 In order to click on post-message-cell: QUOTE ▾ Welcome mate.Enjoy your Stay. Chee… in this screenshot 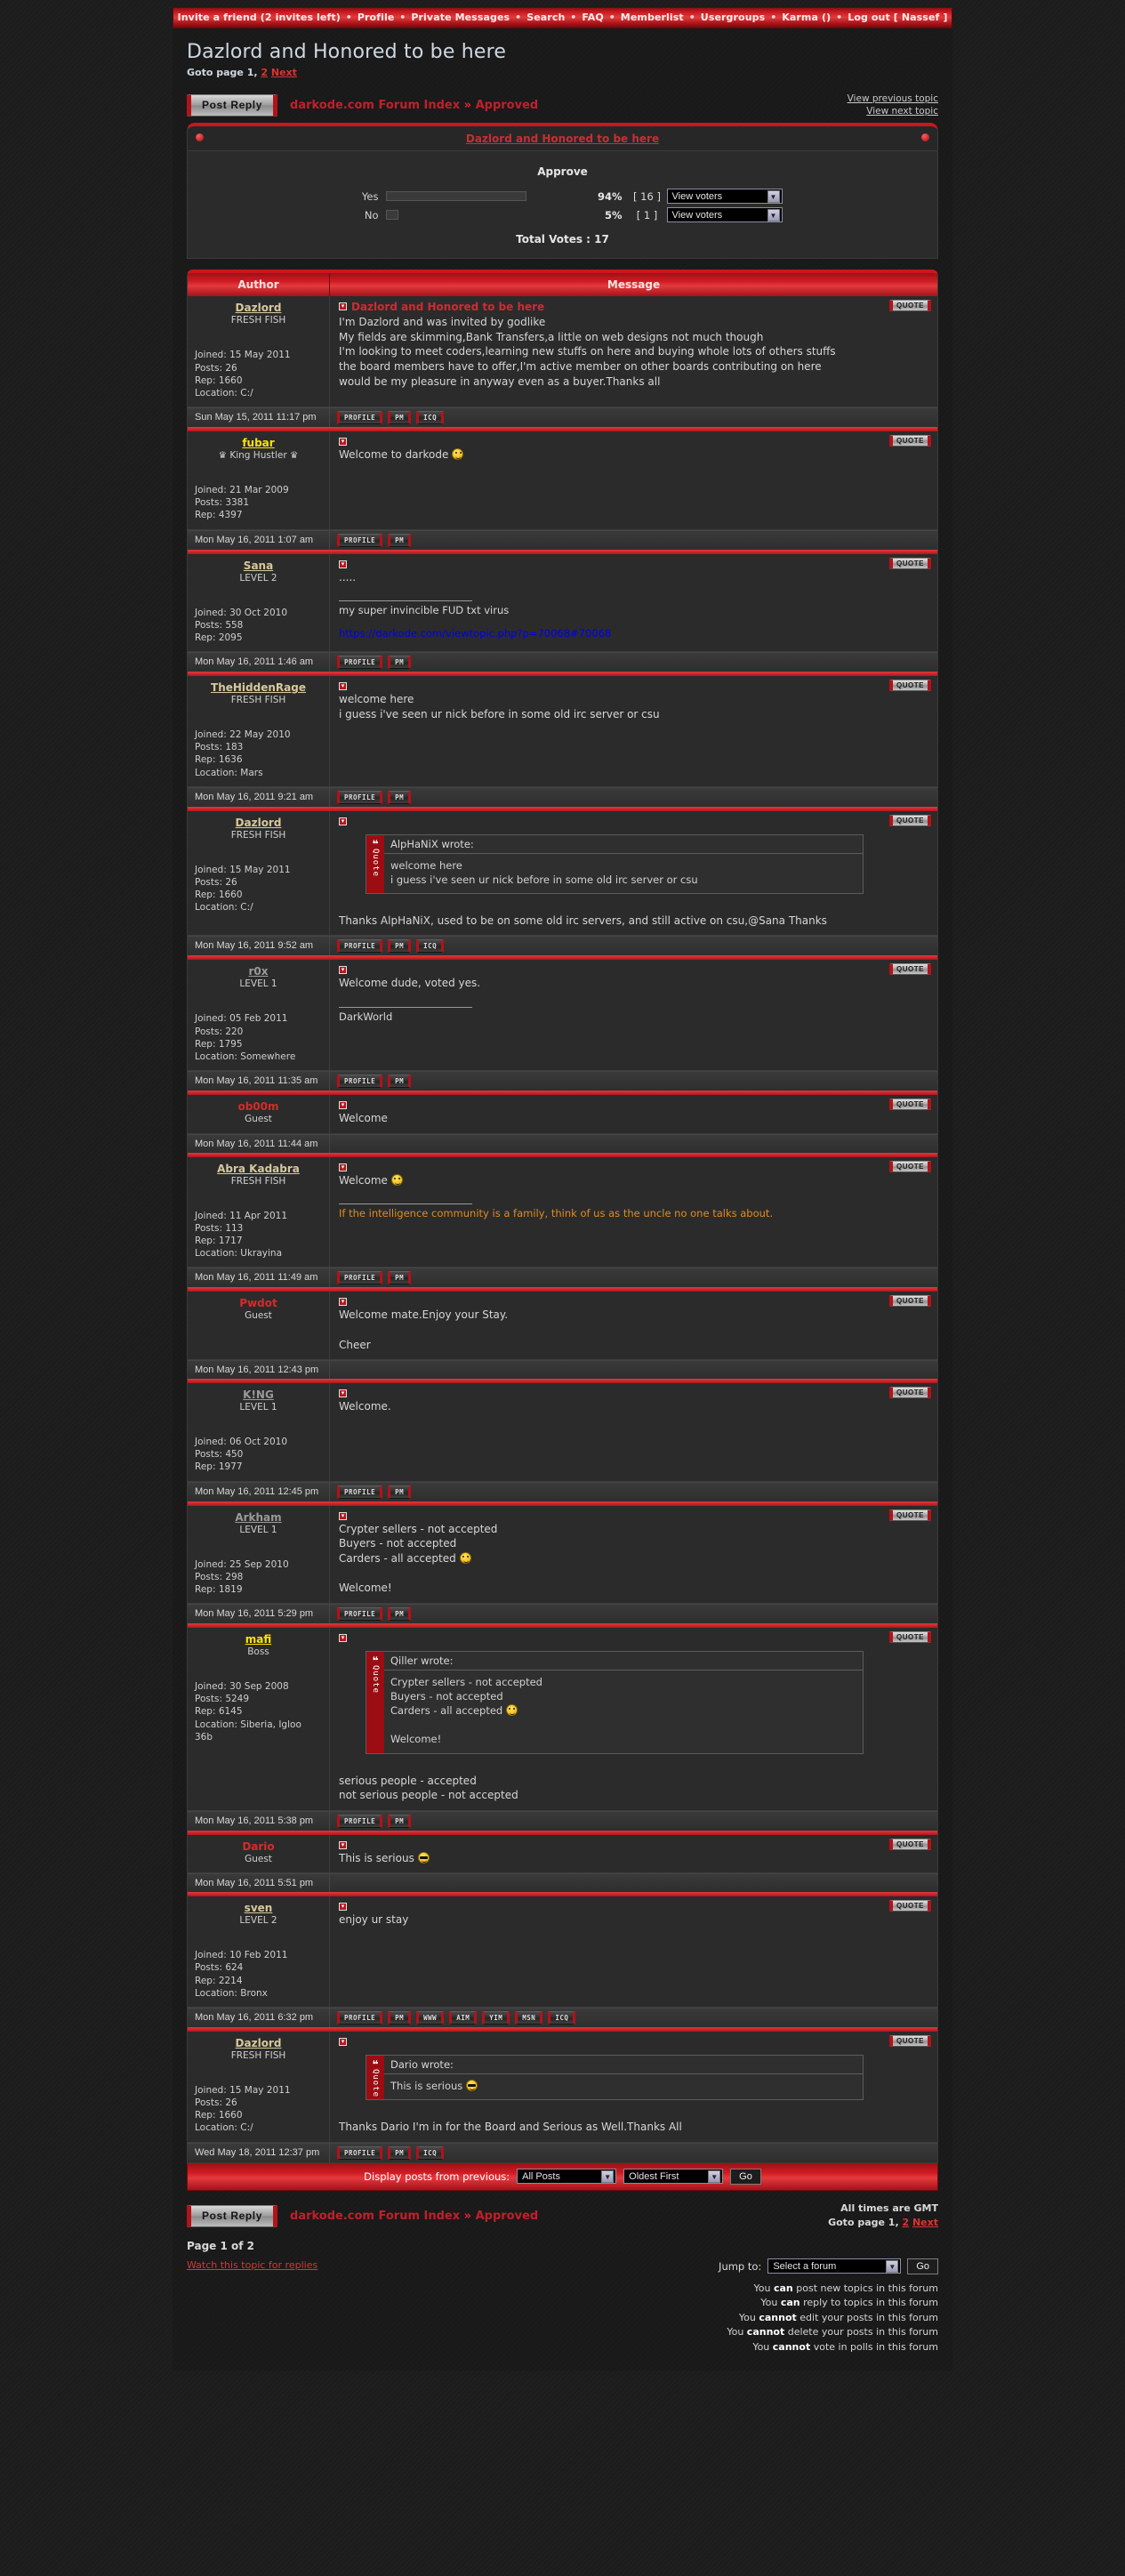, I will do `click(633, 1326)`.